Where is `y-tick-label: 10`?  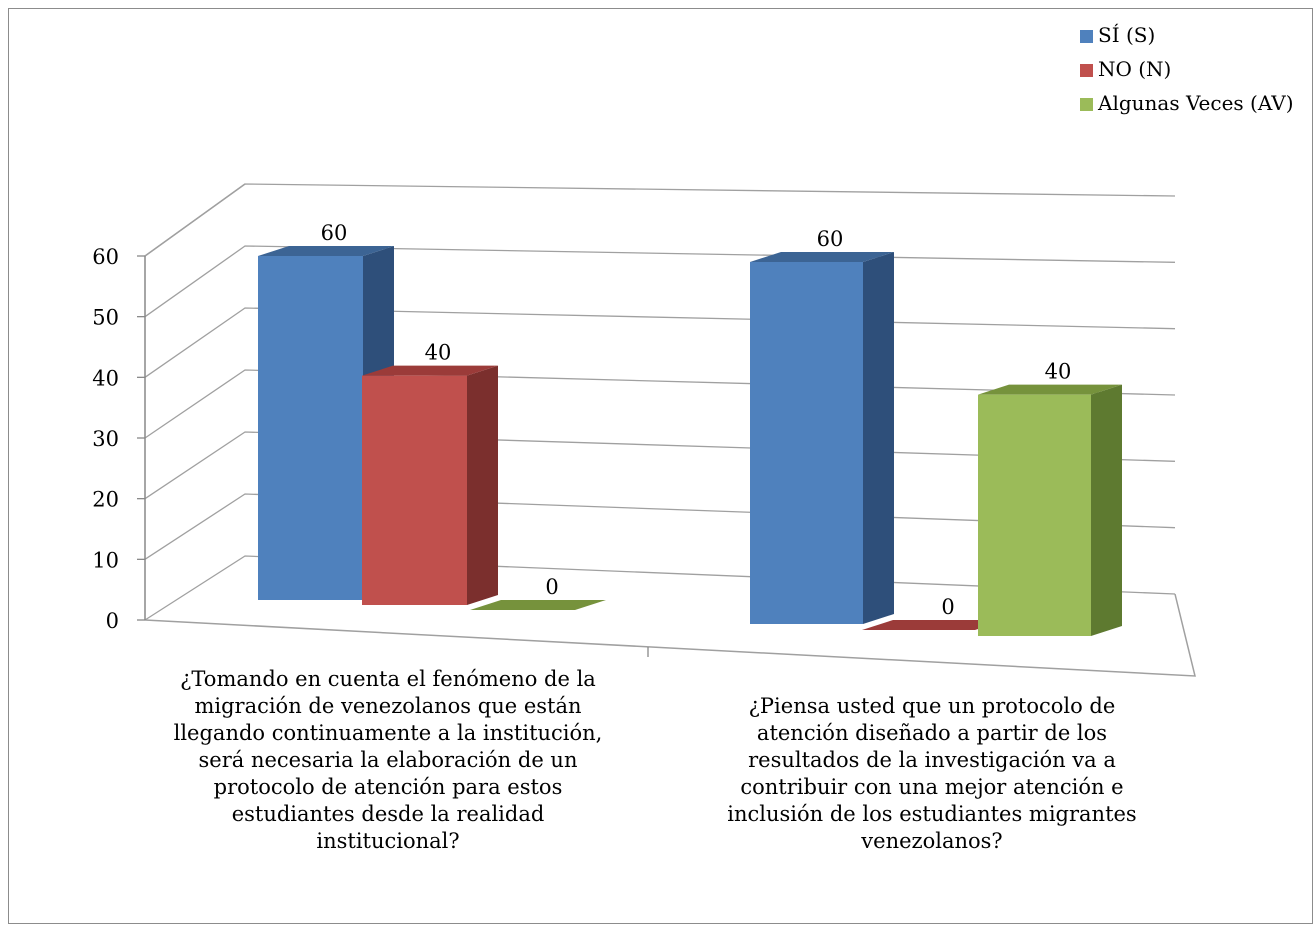
y-tick-label: 10 is located at coordinates (105, 560).